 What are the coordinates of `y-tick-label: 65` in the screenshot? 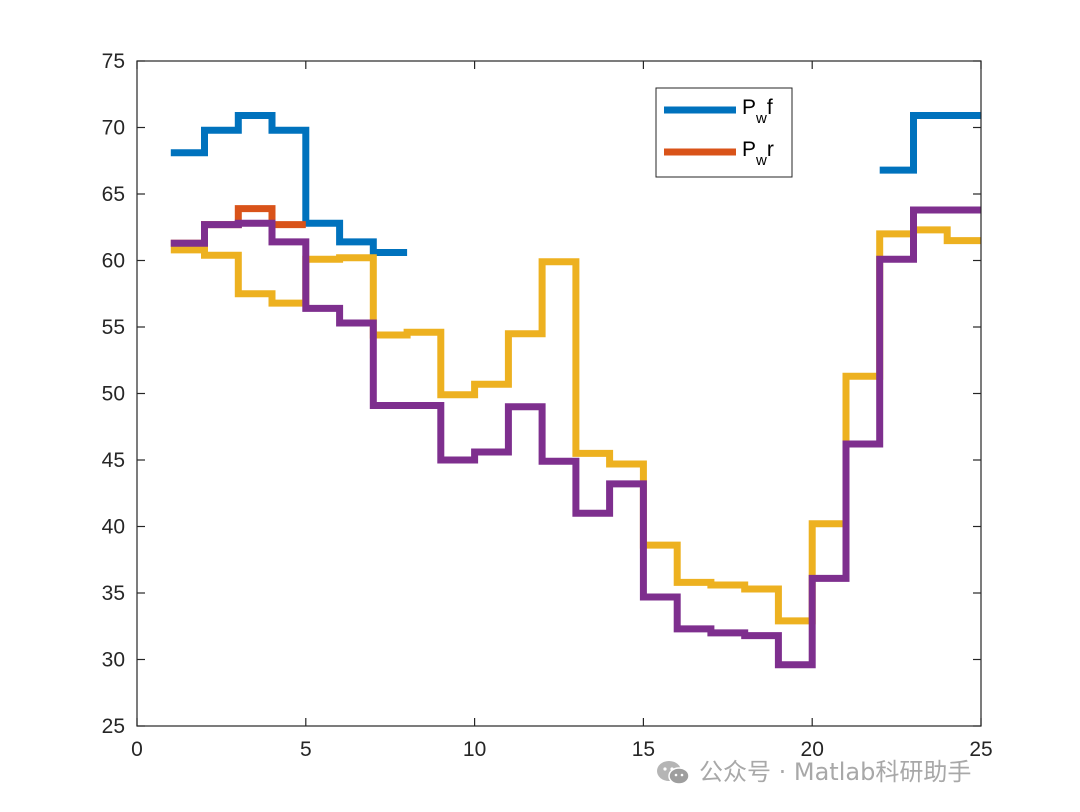 It's located at (113, 194).